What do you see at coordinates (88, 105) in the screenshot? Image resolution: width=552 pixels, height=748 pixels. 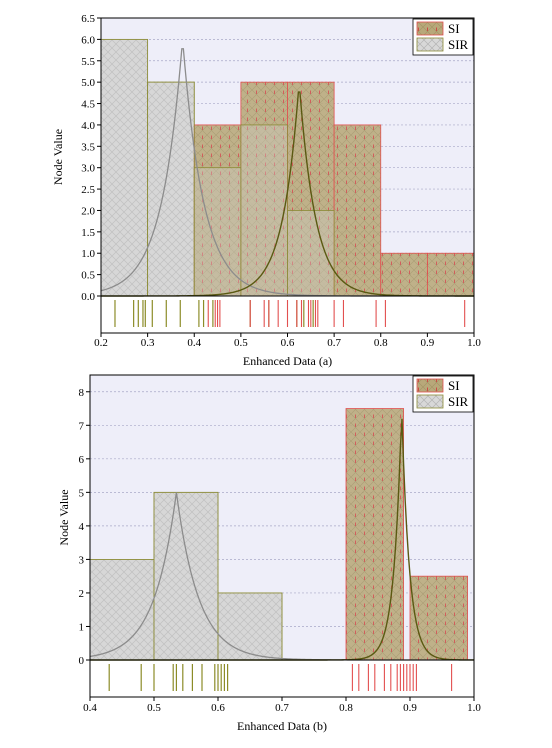 I see `y-tick-label: 4.5` at bounding box center [88, 105].